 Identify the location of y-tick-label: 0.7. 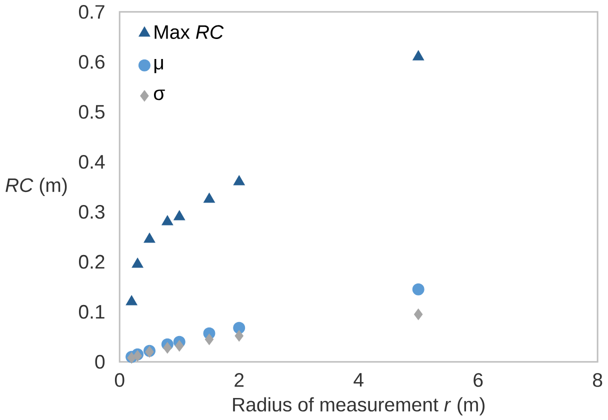
(91, 11).